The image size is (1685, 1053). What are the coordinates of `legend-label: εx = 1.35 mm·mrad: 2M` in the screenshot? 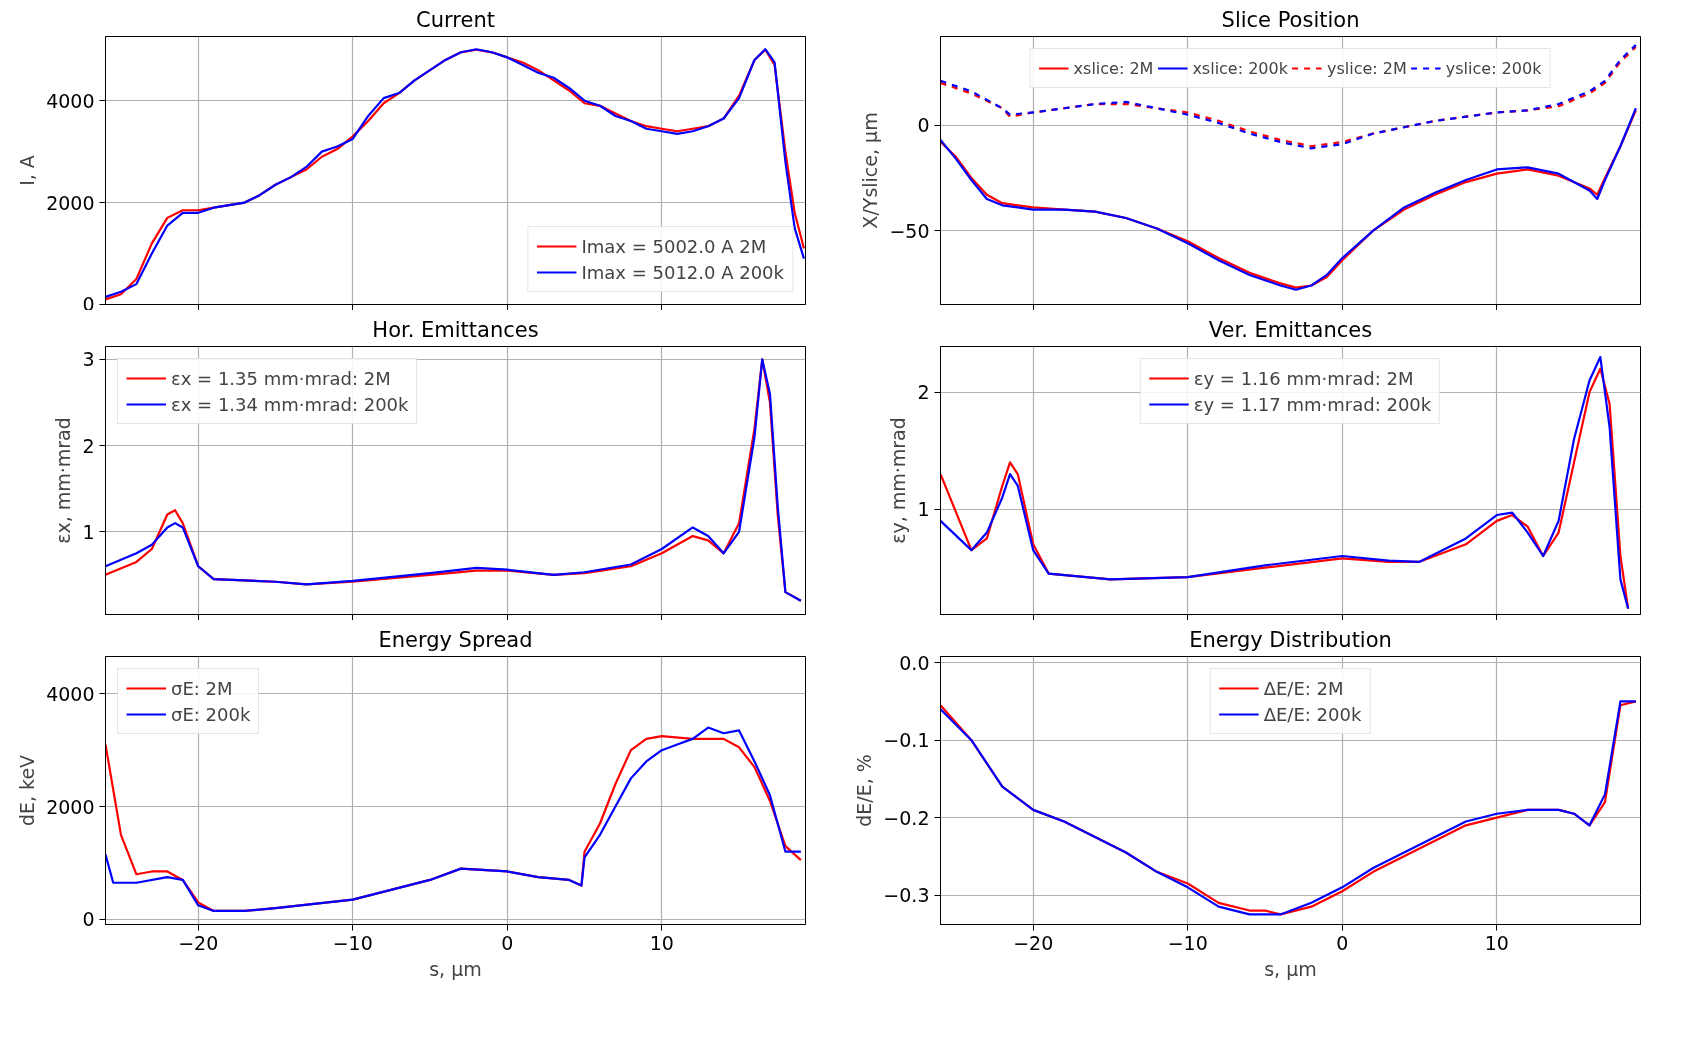 It's located at (281, 378).